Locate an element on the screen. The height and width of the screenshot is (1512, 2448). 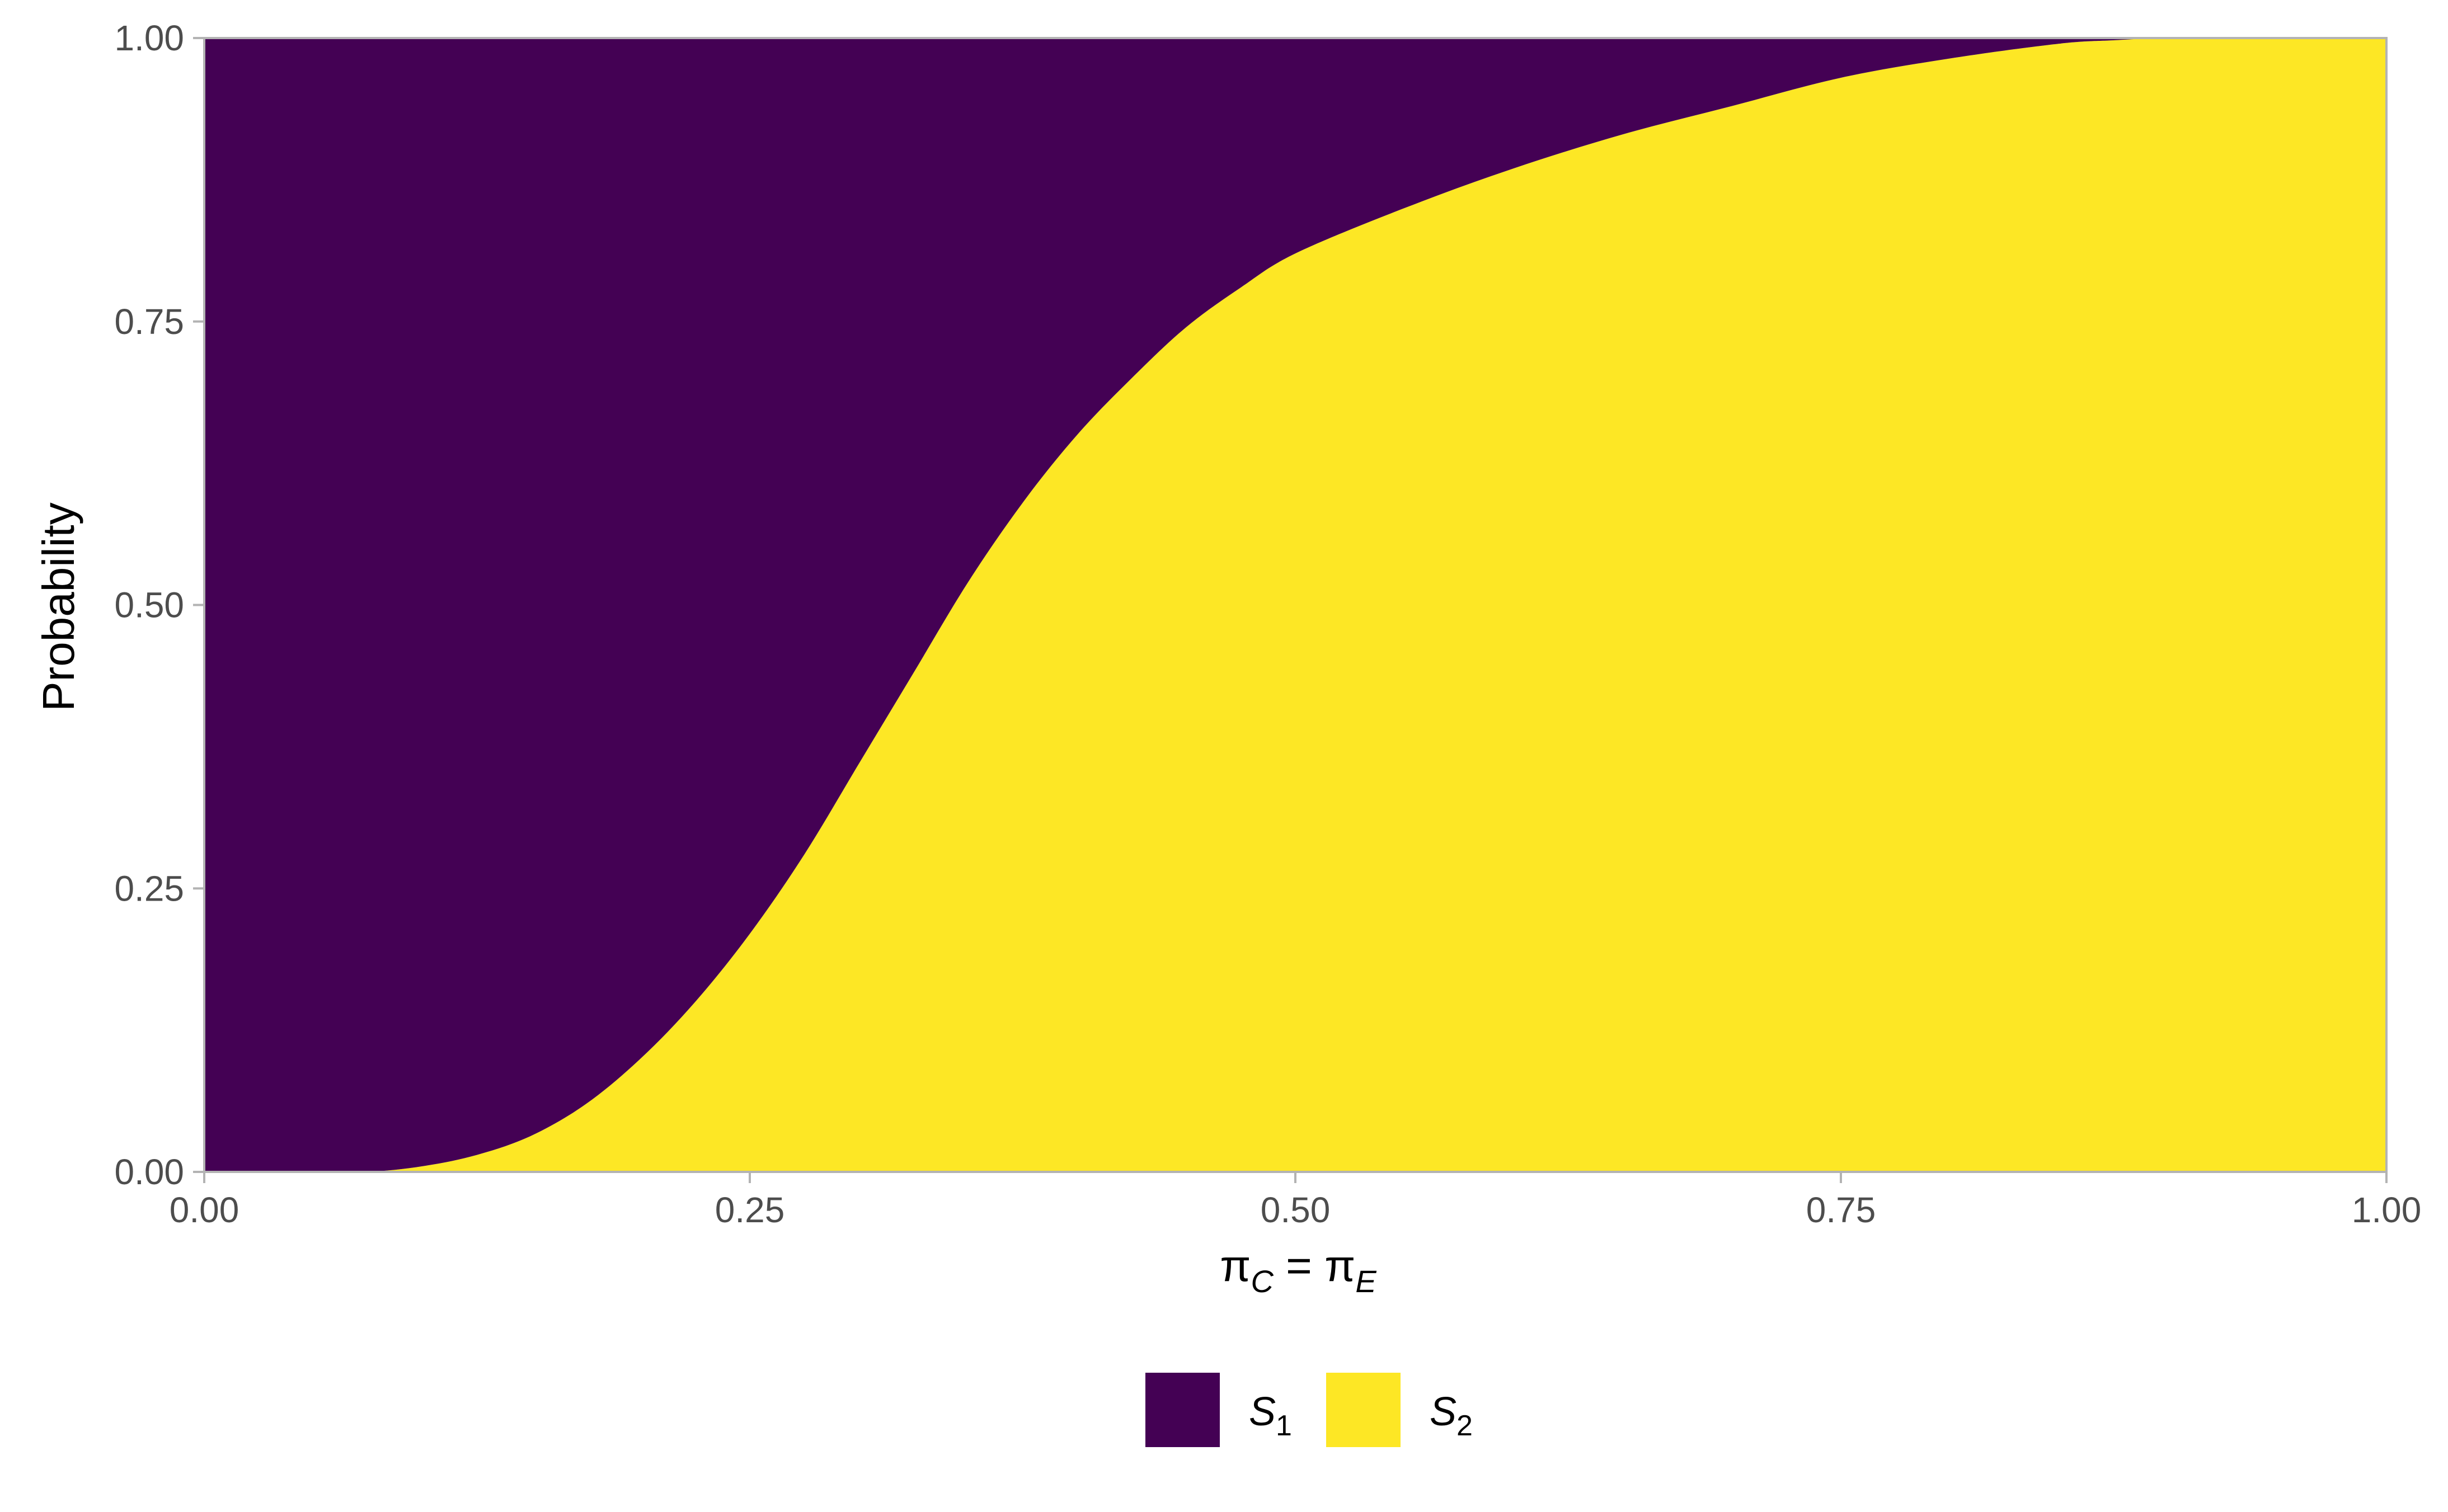
legend-label-s1: S1 is located at coordinates (1270, 1416).